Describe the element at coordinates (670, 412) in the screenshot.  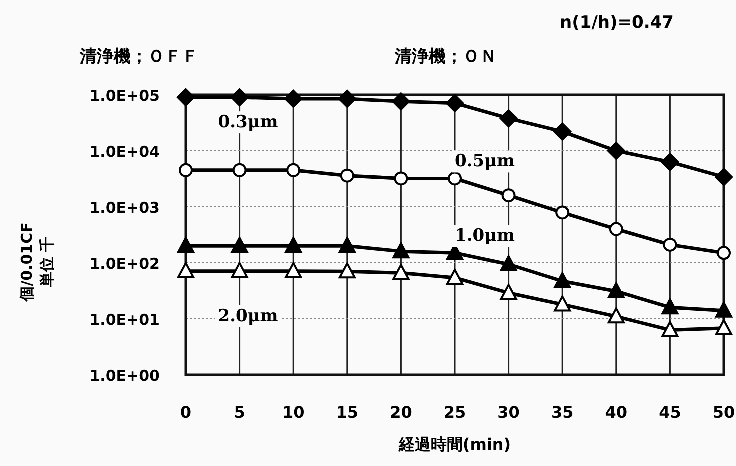
I see `x-tick-label: 45` at that location.